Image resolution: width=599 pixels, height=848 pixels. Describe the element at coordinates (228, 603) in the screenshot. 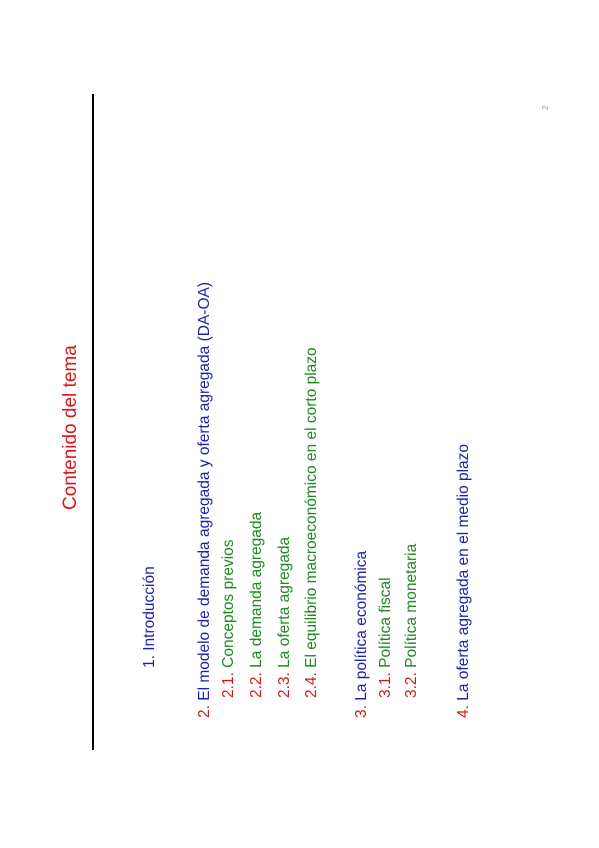

I see `toc-item-label: Conceptos previos` at that location.